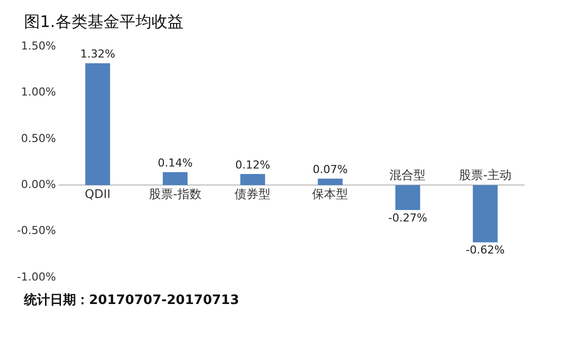 The width and height of the screenshot is (582, 352). Describe the element at coordinates (252, 194) in the screenshot. I see `x-tick-label: 债券型` at that location.